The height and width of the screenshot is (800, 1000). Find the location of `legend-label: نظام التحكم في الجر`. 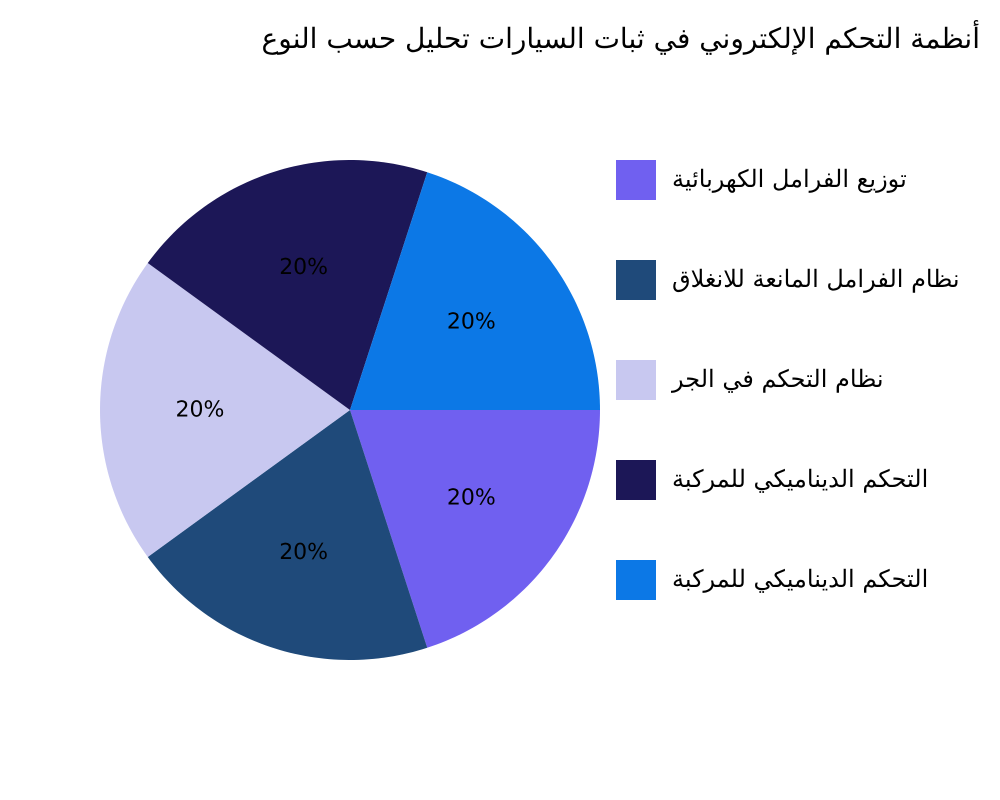

legend-label: نظام التحكم في الجر is located at coordinates (778, 379).